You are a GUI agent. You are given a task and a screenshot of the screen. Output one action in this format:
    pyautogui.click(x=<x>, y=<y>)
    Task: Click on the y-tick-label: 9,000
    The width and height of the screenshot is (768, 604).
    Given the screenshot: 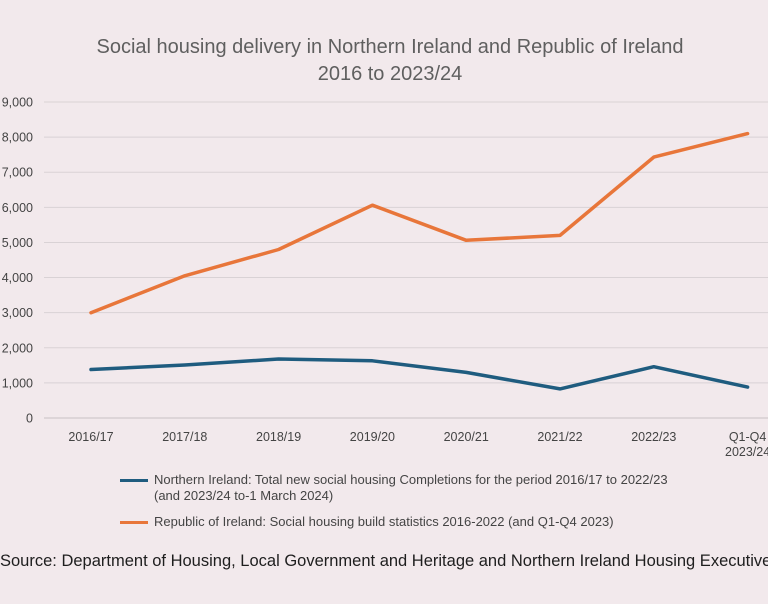 What is the action you would take?
    pyautogui.click(x=17, y=103)
    